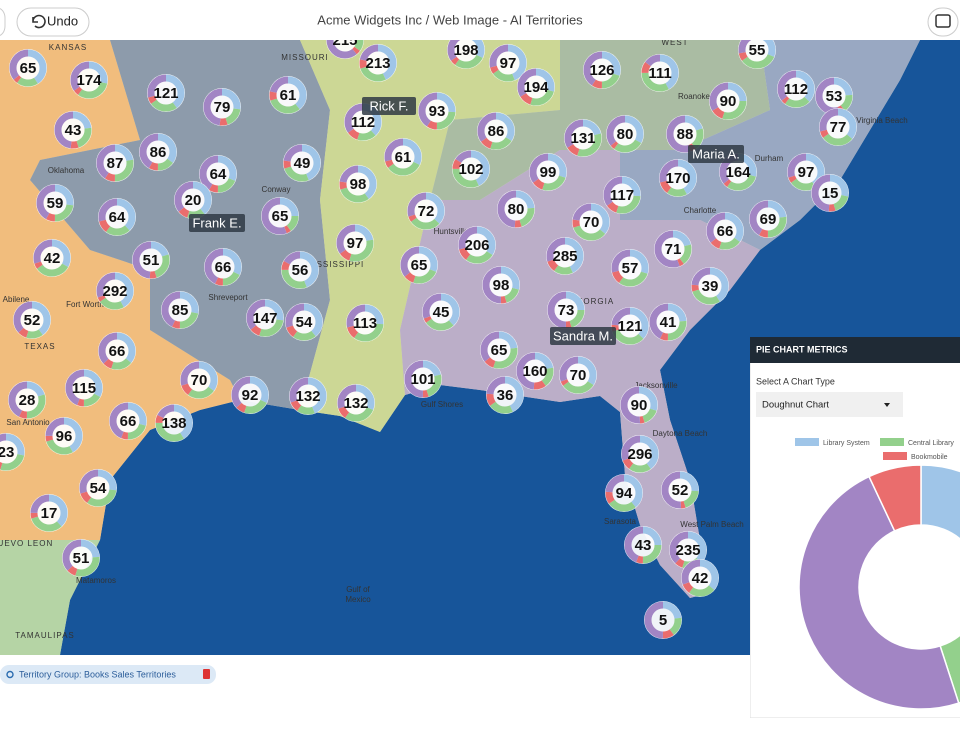 The height and width of the screenshot is (755, 960). I want to click on cluster: 126, so click(602, 70).